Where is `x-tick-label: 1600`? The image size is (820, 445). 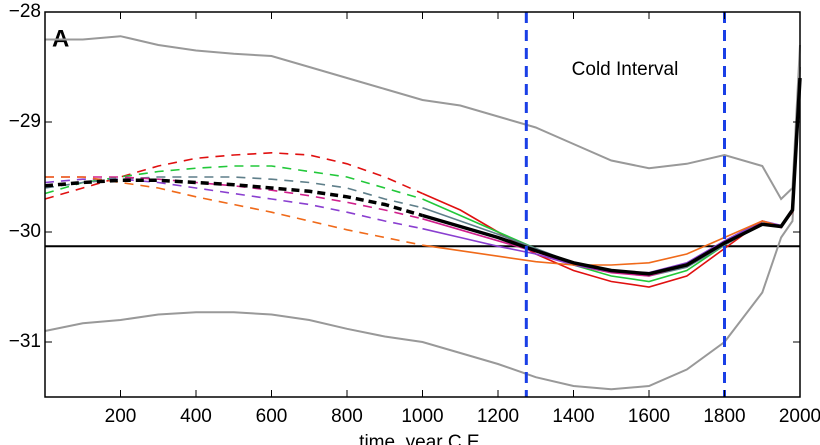 x-tick-label: 1600 is located at coordinates (649, 416).